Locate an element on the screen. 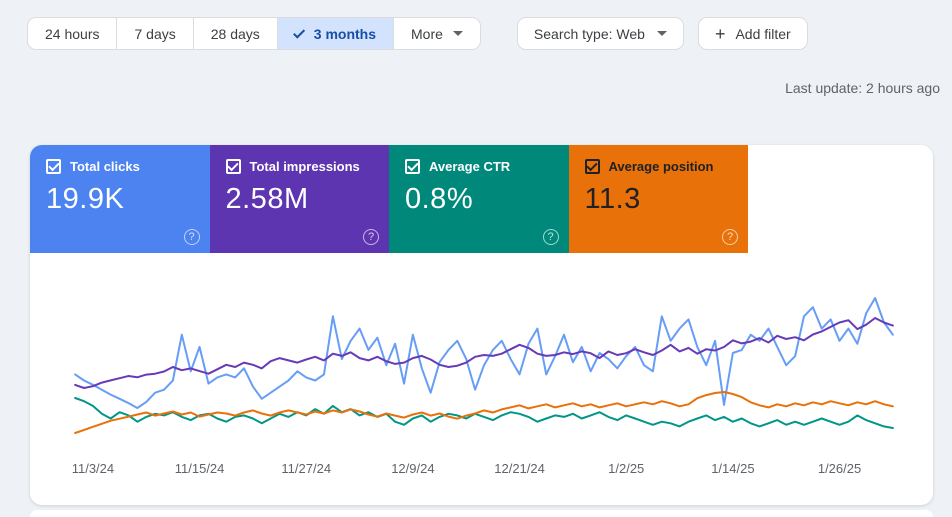  metric-card-average-ctr: Average CTR 0.8% ? is located at coordinates (479, 199).